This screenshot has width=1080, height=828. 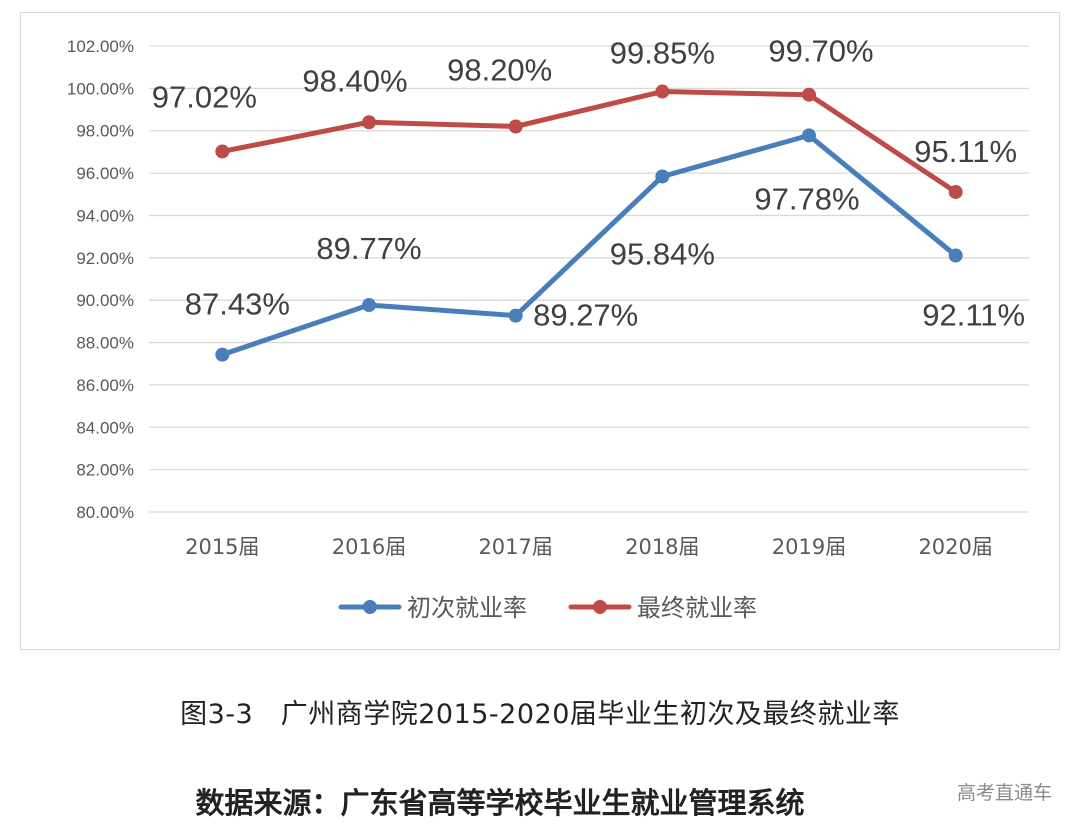 What do you see at coordinates (467, 608) in the screenshot?
I see `legend-label: 初次就业率` at bounding box center [467, 608].